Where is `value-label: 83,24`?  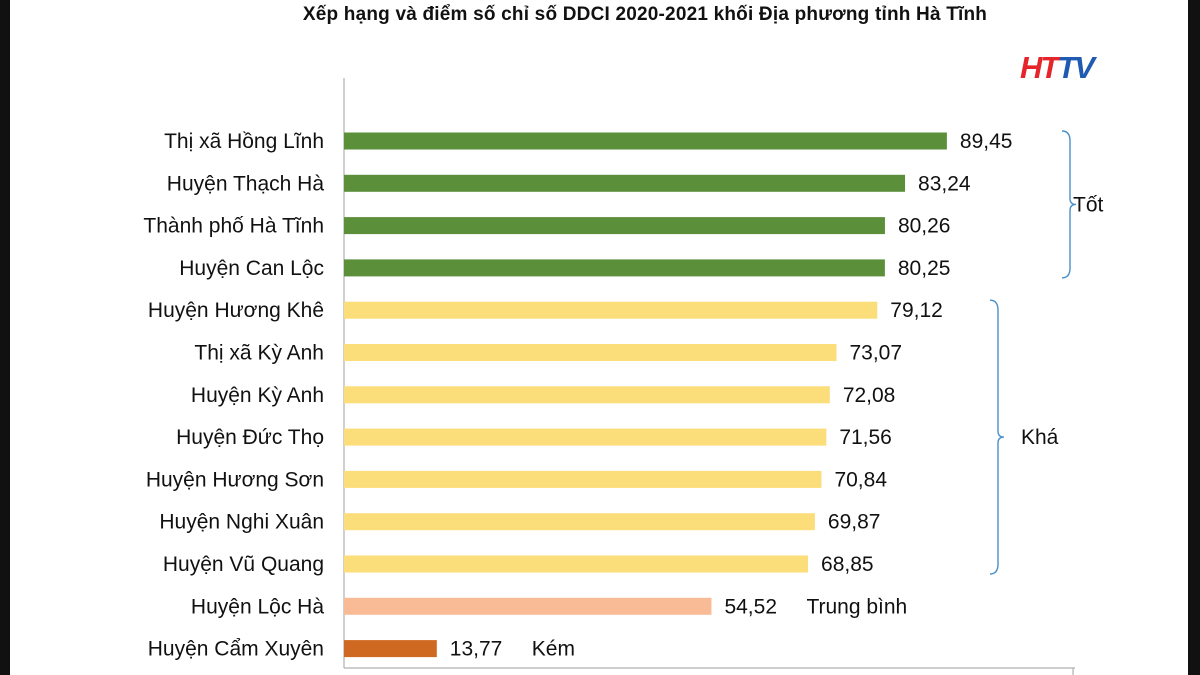
value-label: 83,24 is located at coordinates (944, 183).